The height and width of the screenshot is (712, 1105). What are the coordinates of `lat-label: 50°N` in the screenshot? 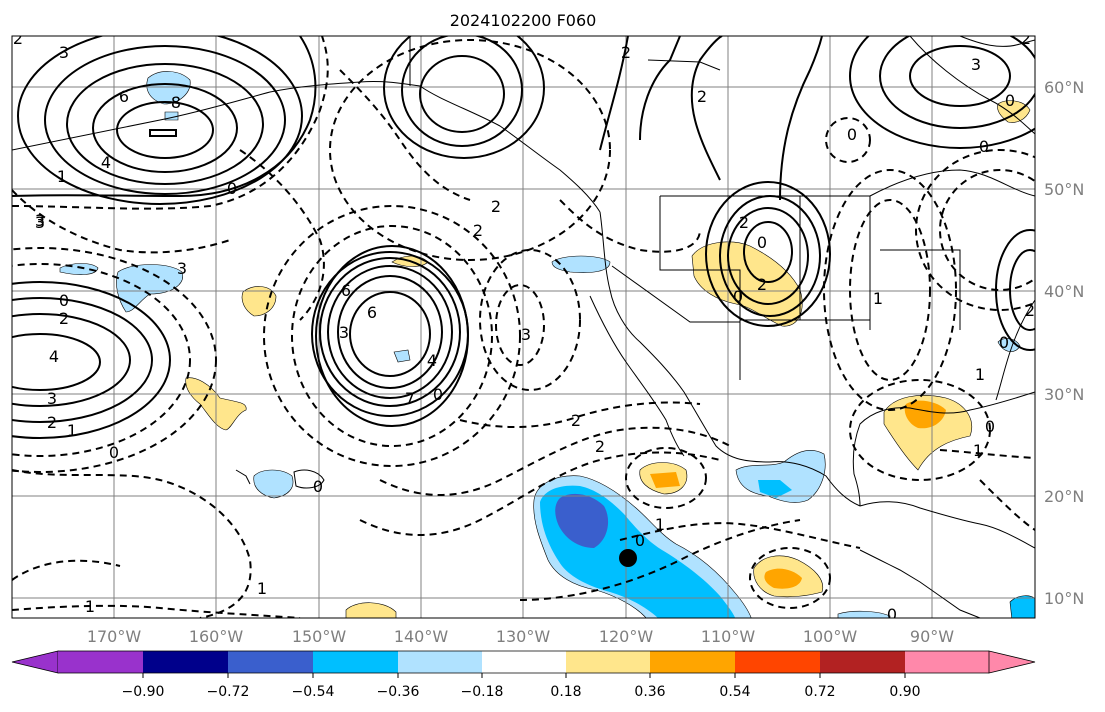 It's located at (1064, 189).